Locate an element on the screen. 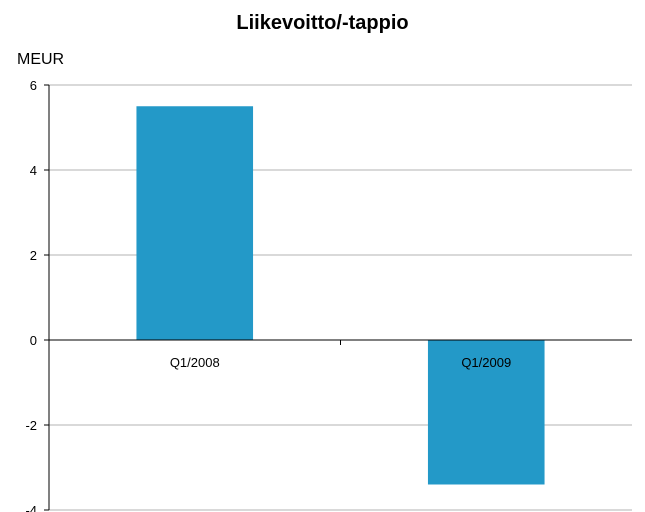  chart-title: Liikevoitto/-tappio is located at coordinates (322, 23).